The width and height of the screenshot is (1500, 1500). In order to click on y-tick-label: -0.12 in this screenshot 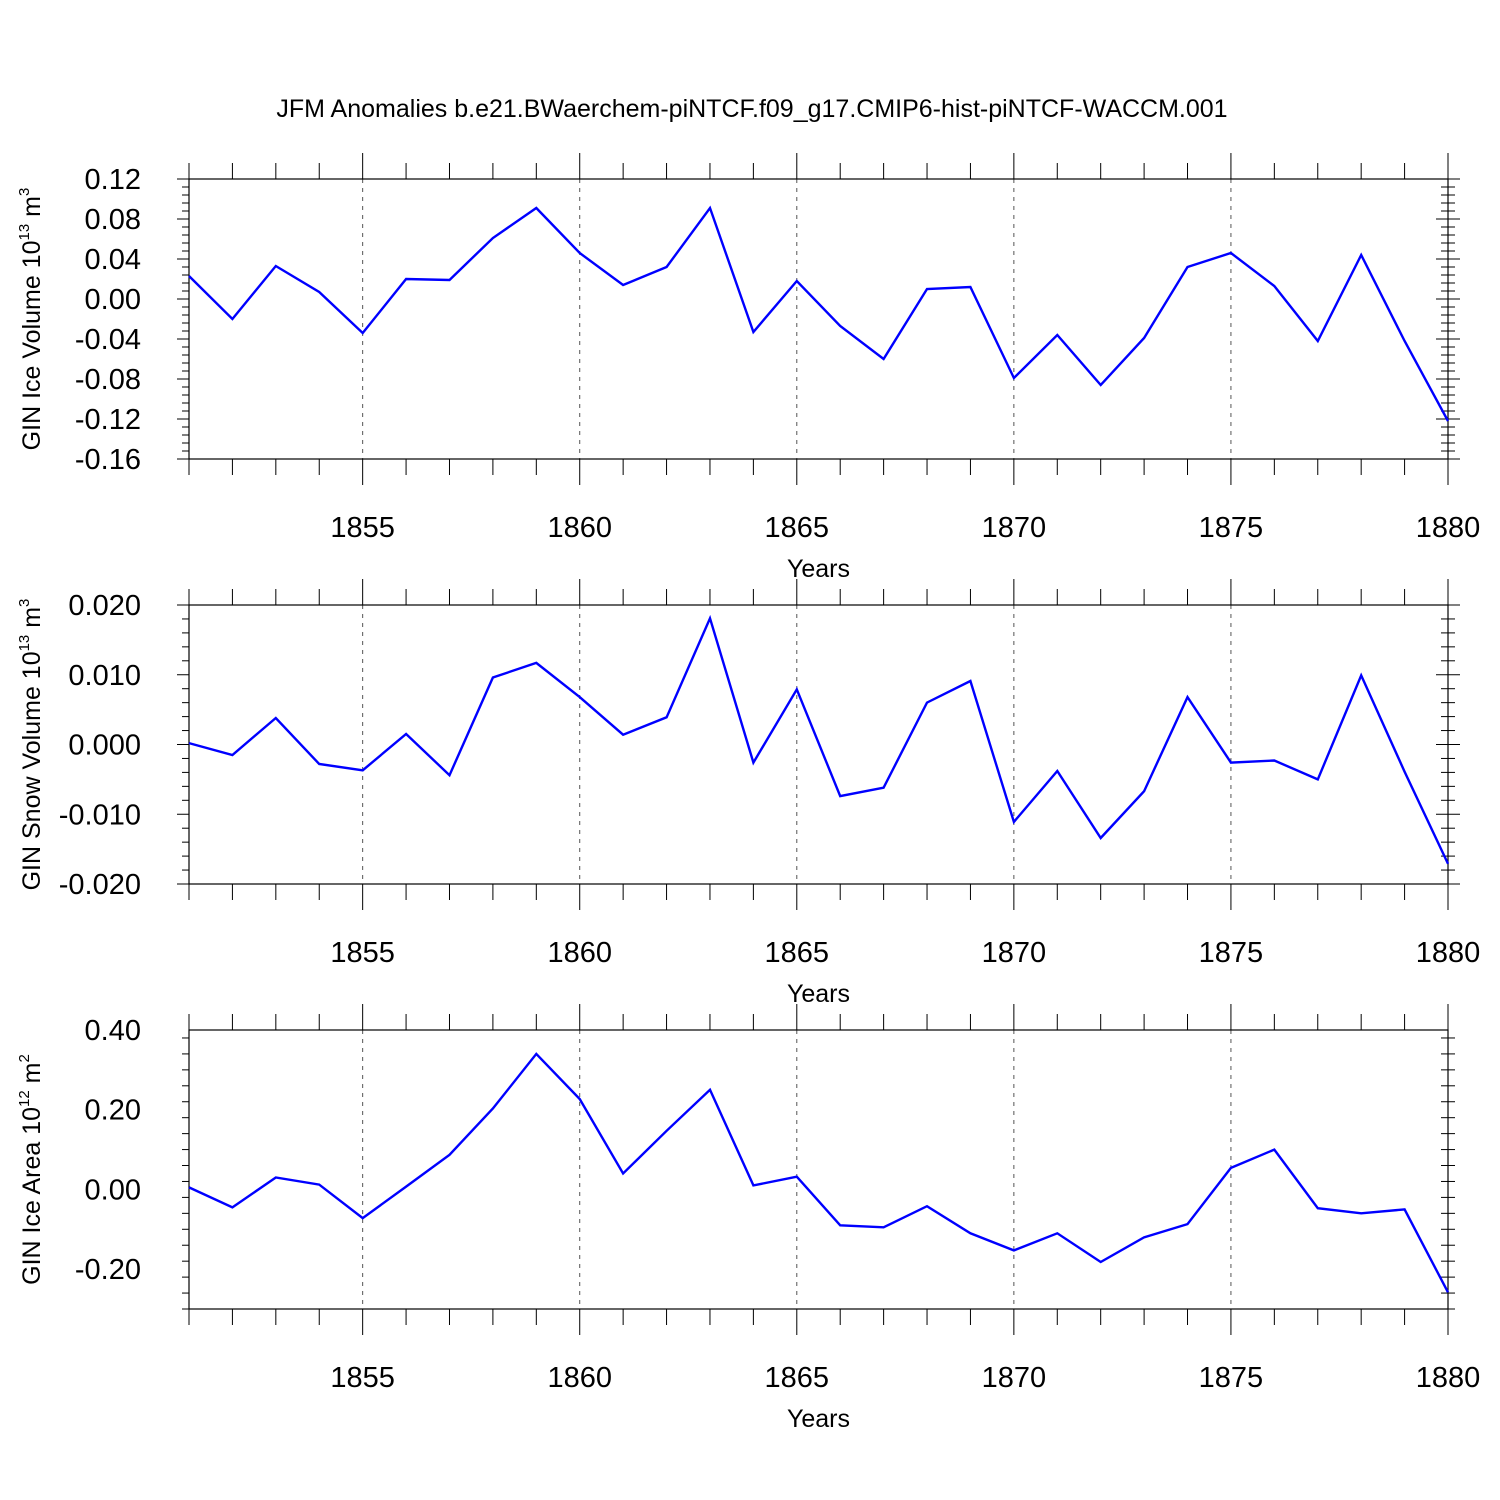, I will do `click(108, 420)`.